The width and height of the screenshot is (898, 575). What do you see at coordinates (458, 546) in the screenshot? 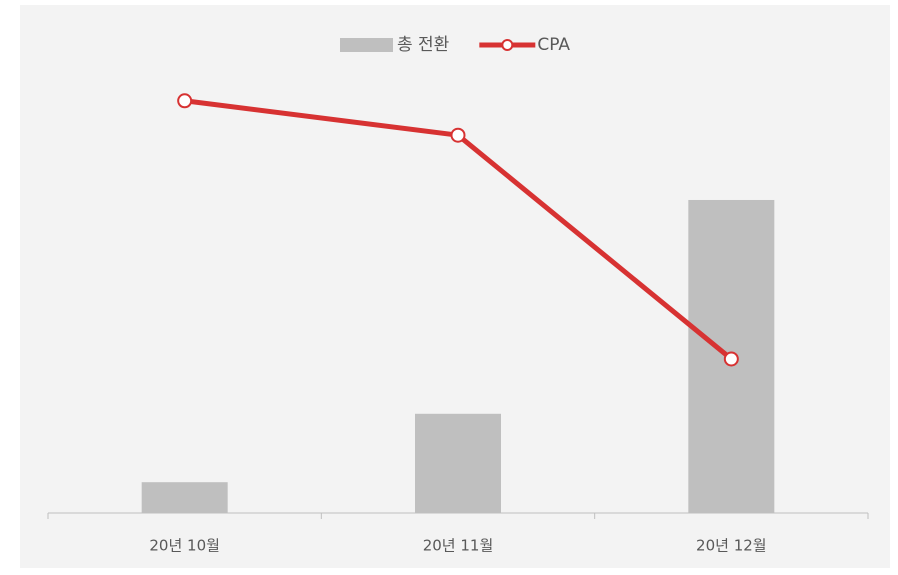
I see `x-tick-label: 20년 11월` at bounding box center [458, 546].